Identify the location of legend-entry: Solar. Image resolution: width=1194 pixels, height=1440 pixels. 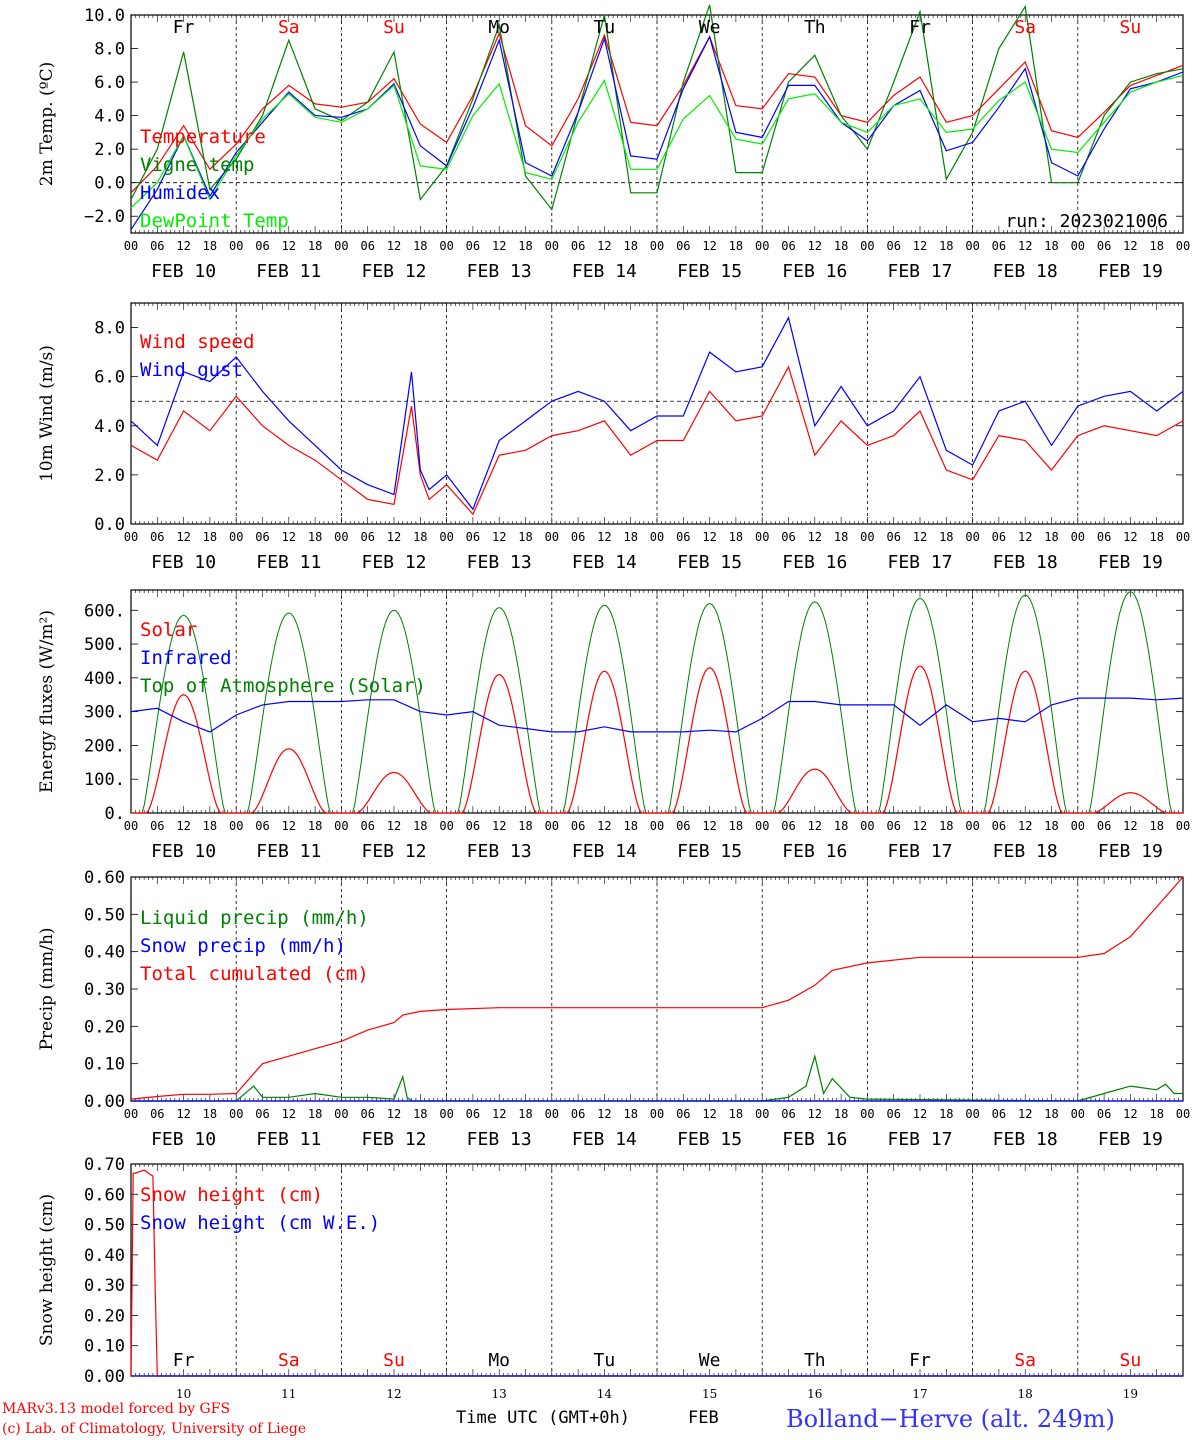
(168, 630).